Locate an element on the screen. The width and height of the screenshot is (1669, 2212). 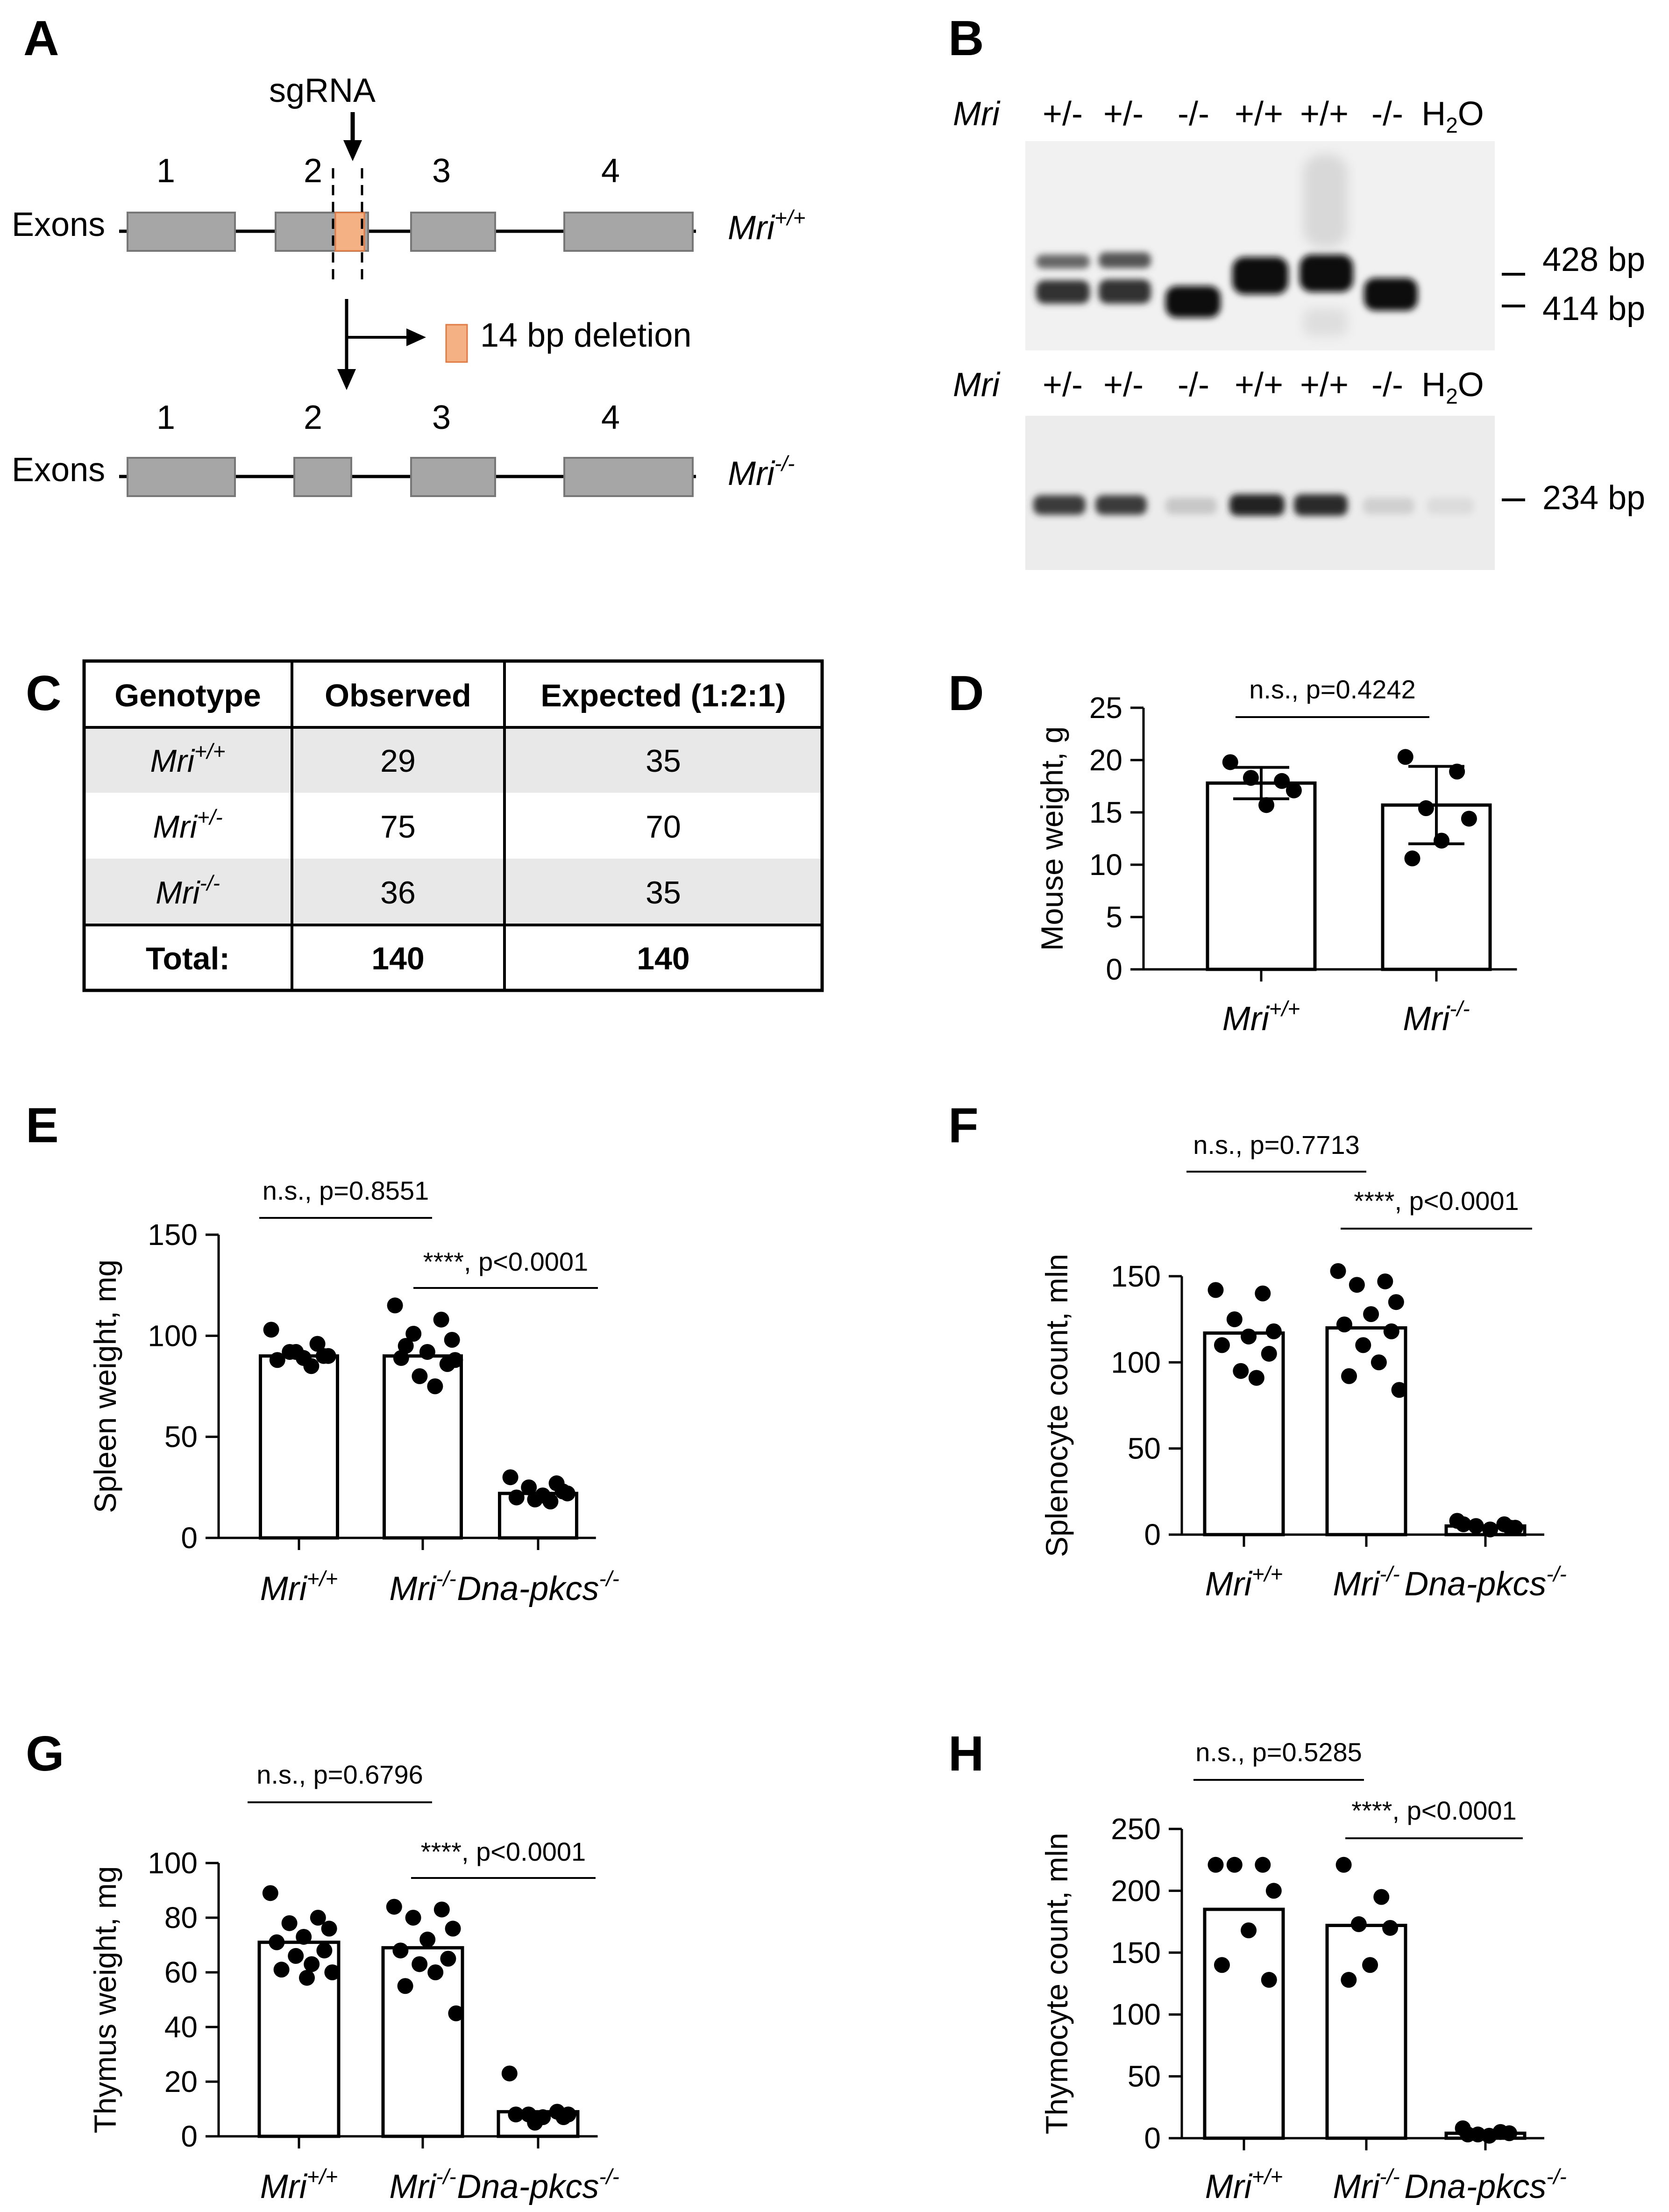
band-lane3 is located at coordinates (1193, 302).